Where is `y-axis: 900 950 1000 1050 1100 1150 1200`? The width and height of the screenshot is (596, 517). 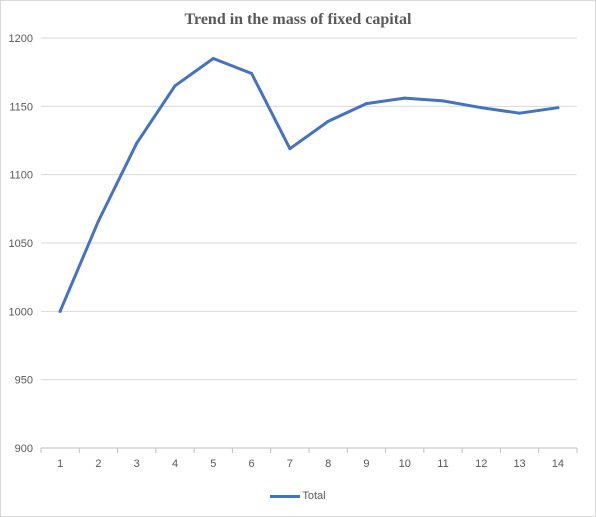 y-axis: 900 950 1000 1050 1100 1150 1200 is located at coordinates (21, 244).